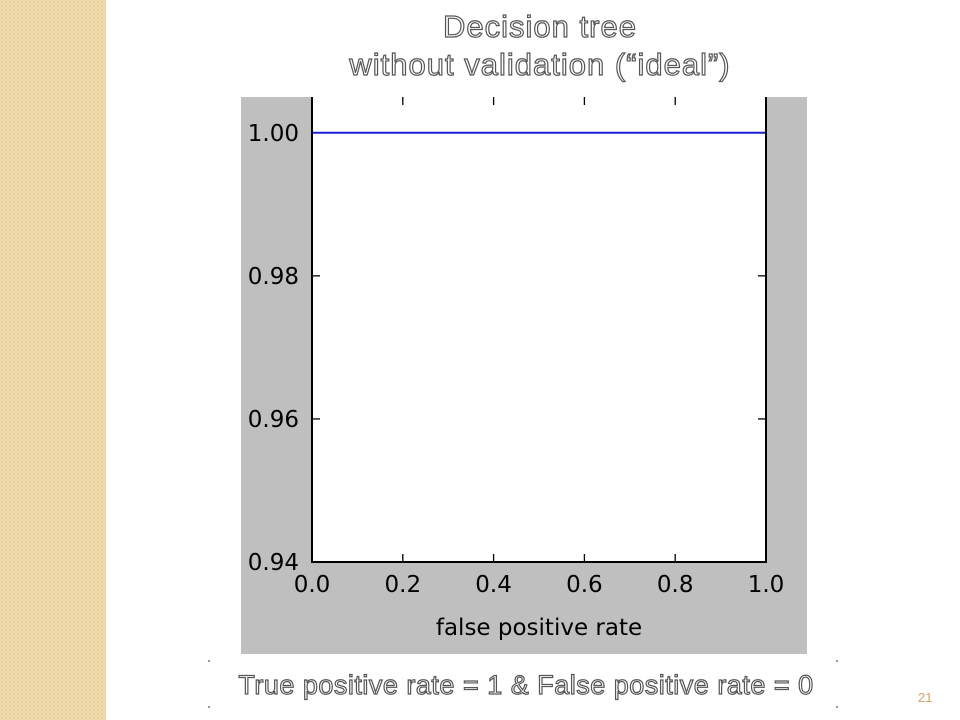 Image resolution: width=960 pixels, height=720 pixels. Describe the element at coordinates (273, 563) in the screenshot. I see `y-tick-label: 0.94` at that location.